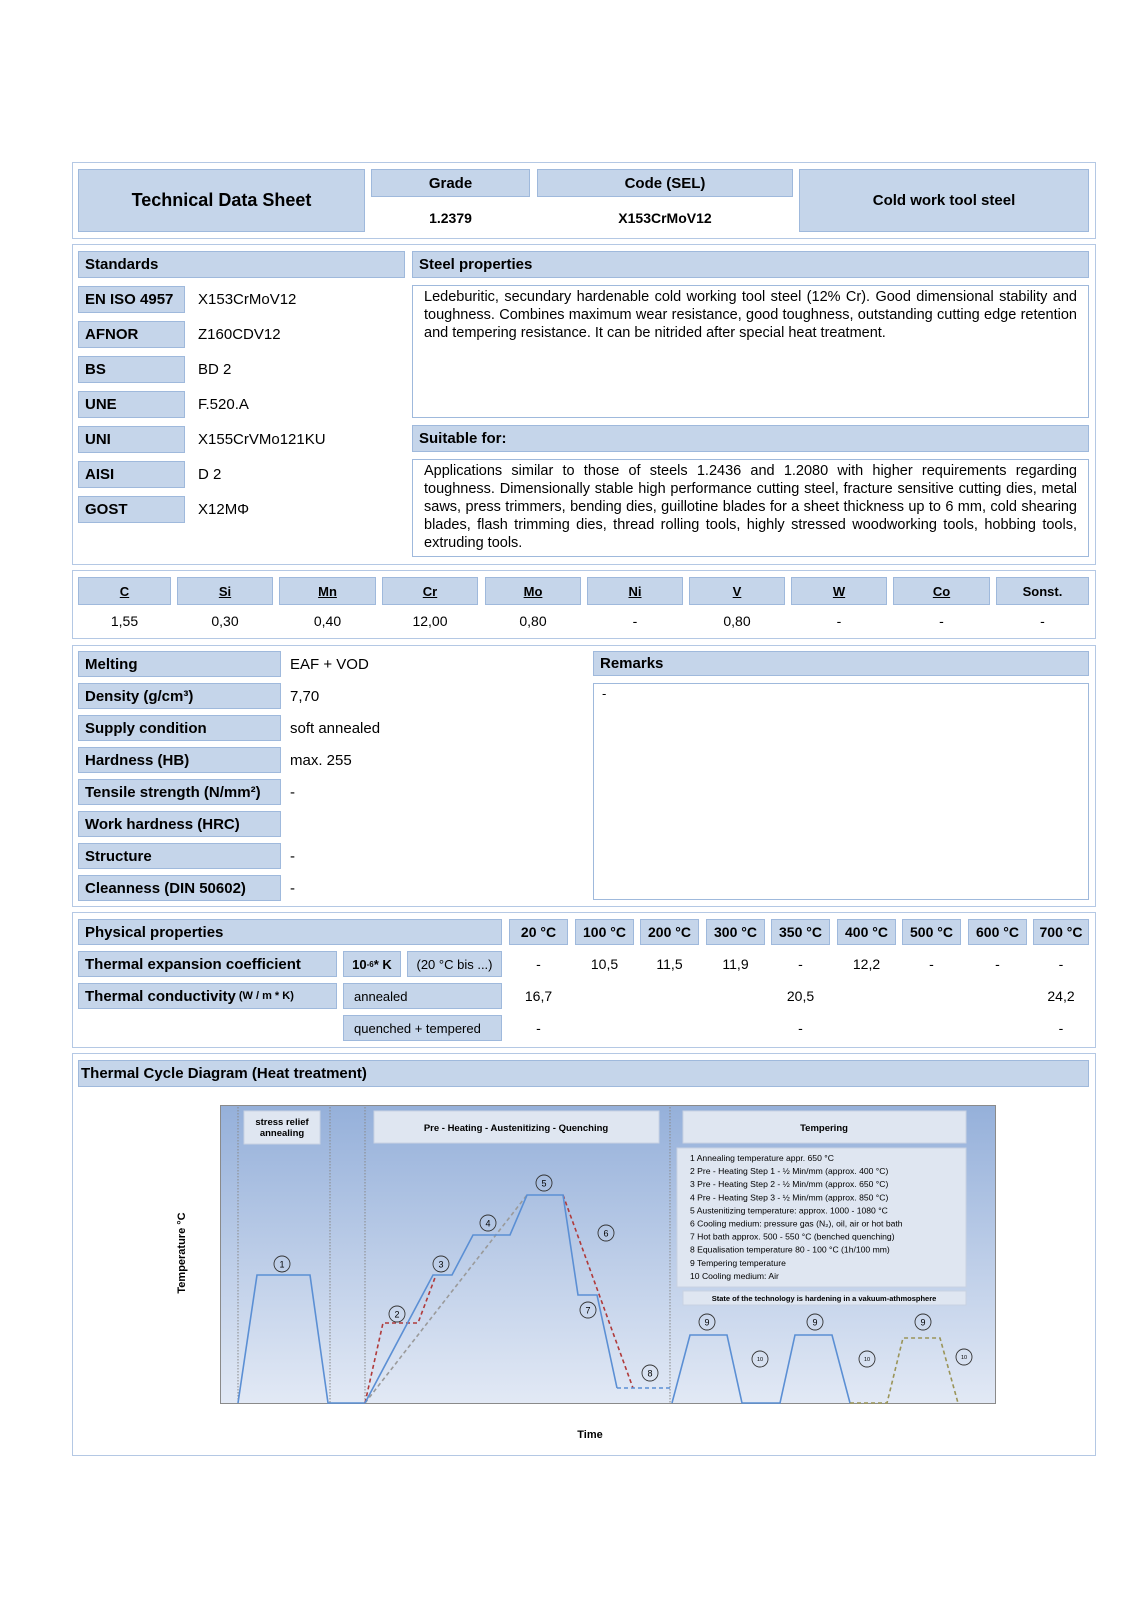  Describe the element at coordinates (210, 474) in the screenshot. I see `standard-value: D 2` at that location.